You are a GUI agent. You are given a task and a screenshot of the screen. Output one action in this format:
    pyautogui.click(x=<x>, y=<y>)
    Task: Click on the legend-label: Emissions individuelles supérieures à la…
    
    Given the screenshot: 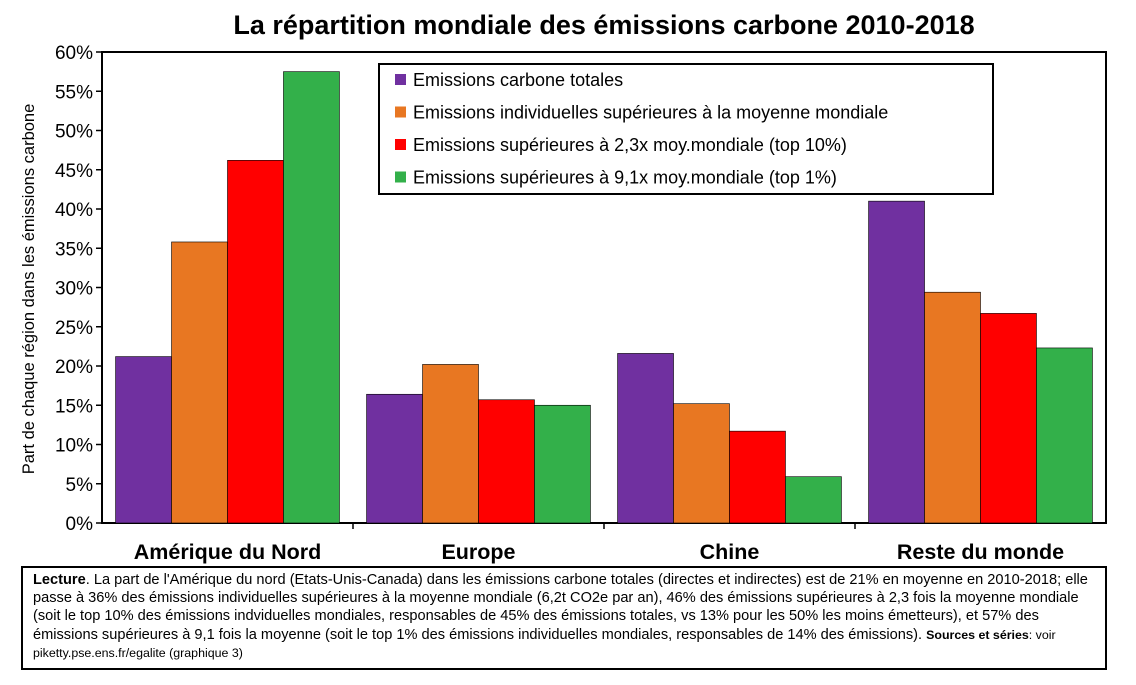 What is the action you would take?
    pyautogui.click(x=650, y=113)
    